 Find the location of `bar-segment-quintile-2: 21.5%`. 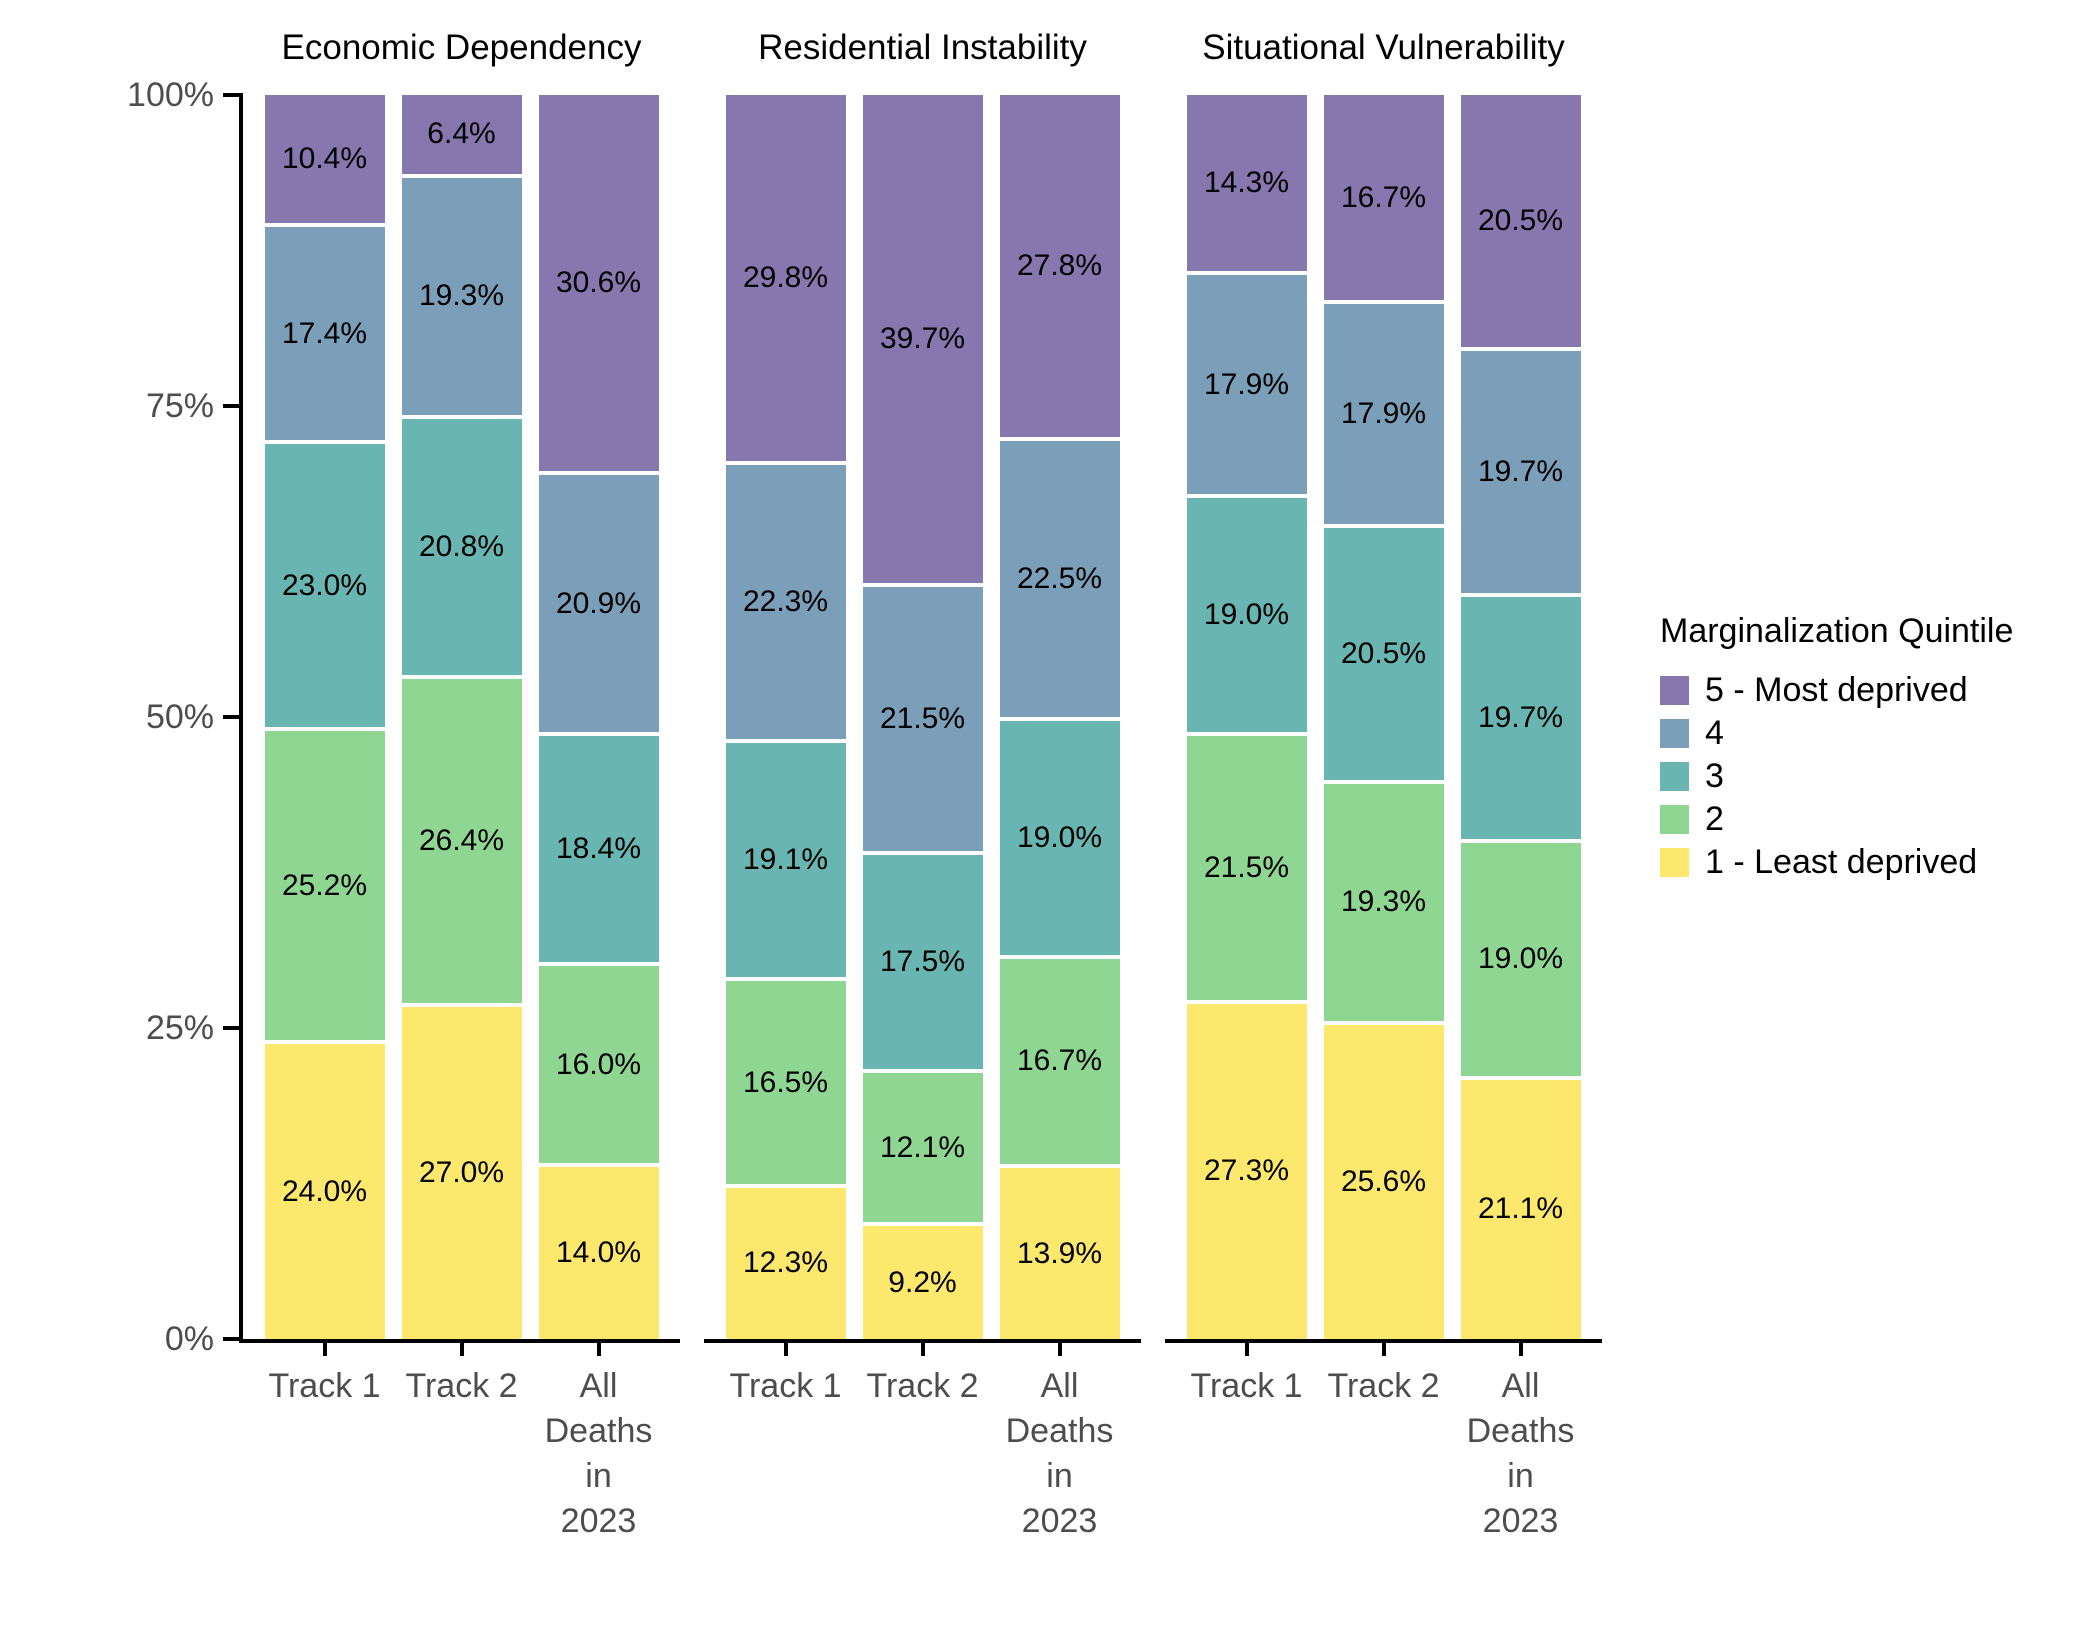

bar-segment-quintile-2: 21.5% is located at coordinates (1246, 867).